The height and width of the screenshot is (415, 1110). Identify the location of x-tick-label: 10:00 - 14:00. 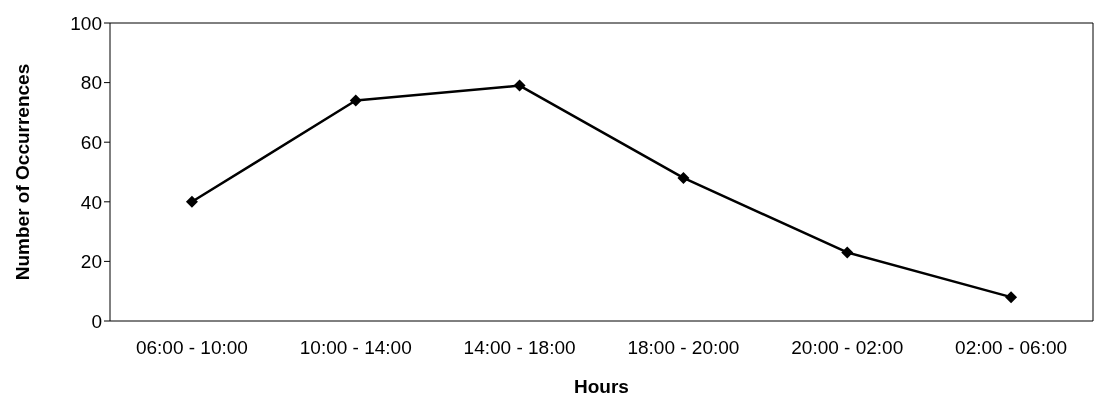
(355, 348).